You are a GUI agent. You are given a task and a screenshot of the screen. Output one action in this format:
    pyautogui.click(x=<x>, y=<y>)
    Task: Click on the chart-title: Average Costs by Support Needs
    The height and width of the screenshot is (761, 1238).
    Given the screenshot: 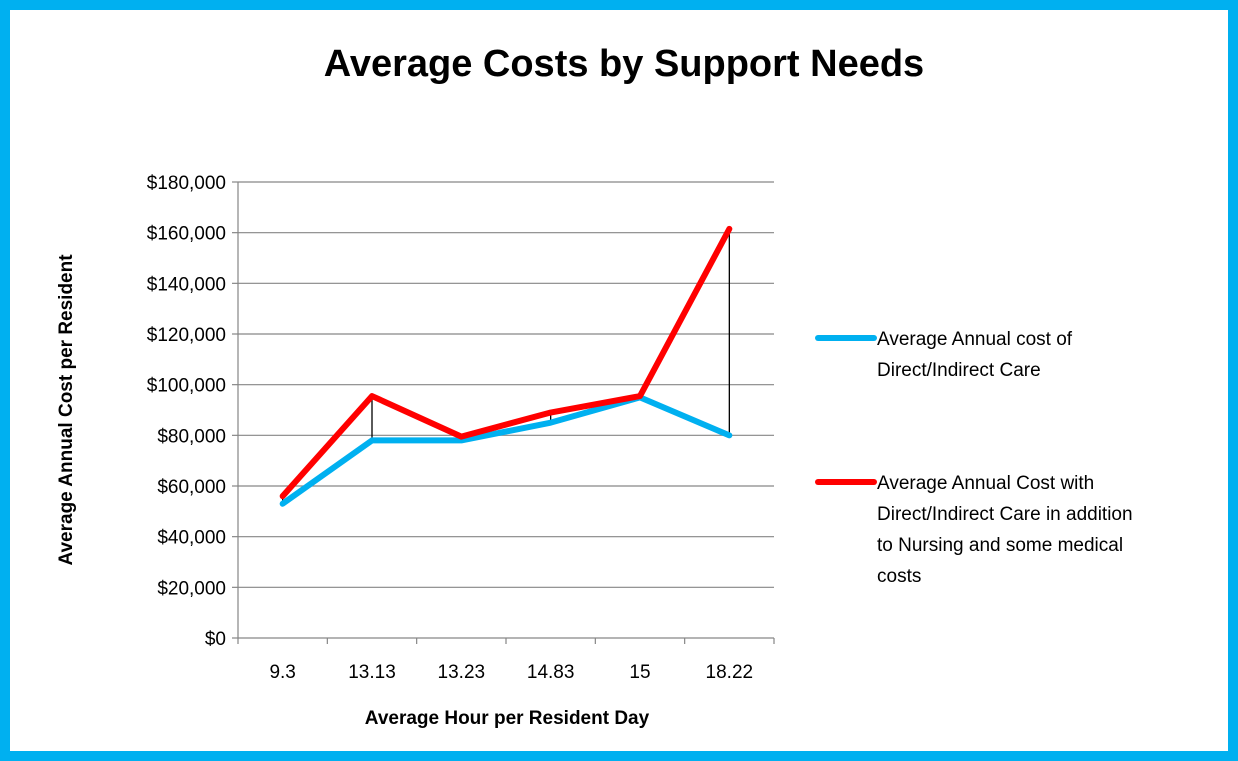 What is the action you would take?
    pyautogui.click(x=624, y=64)
    